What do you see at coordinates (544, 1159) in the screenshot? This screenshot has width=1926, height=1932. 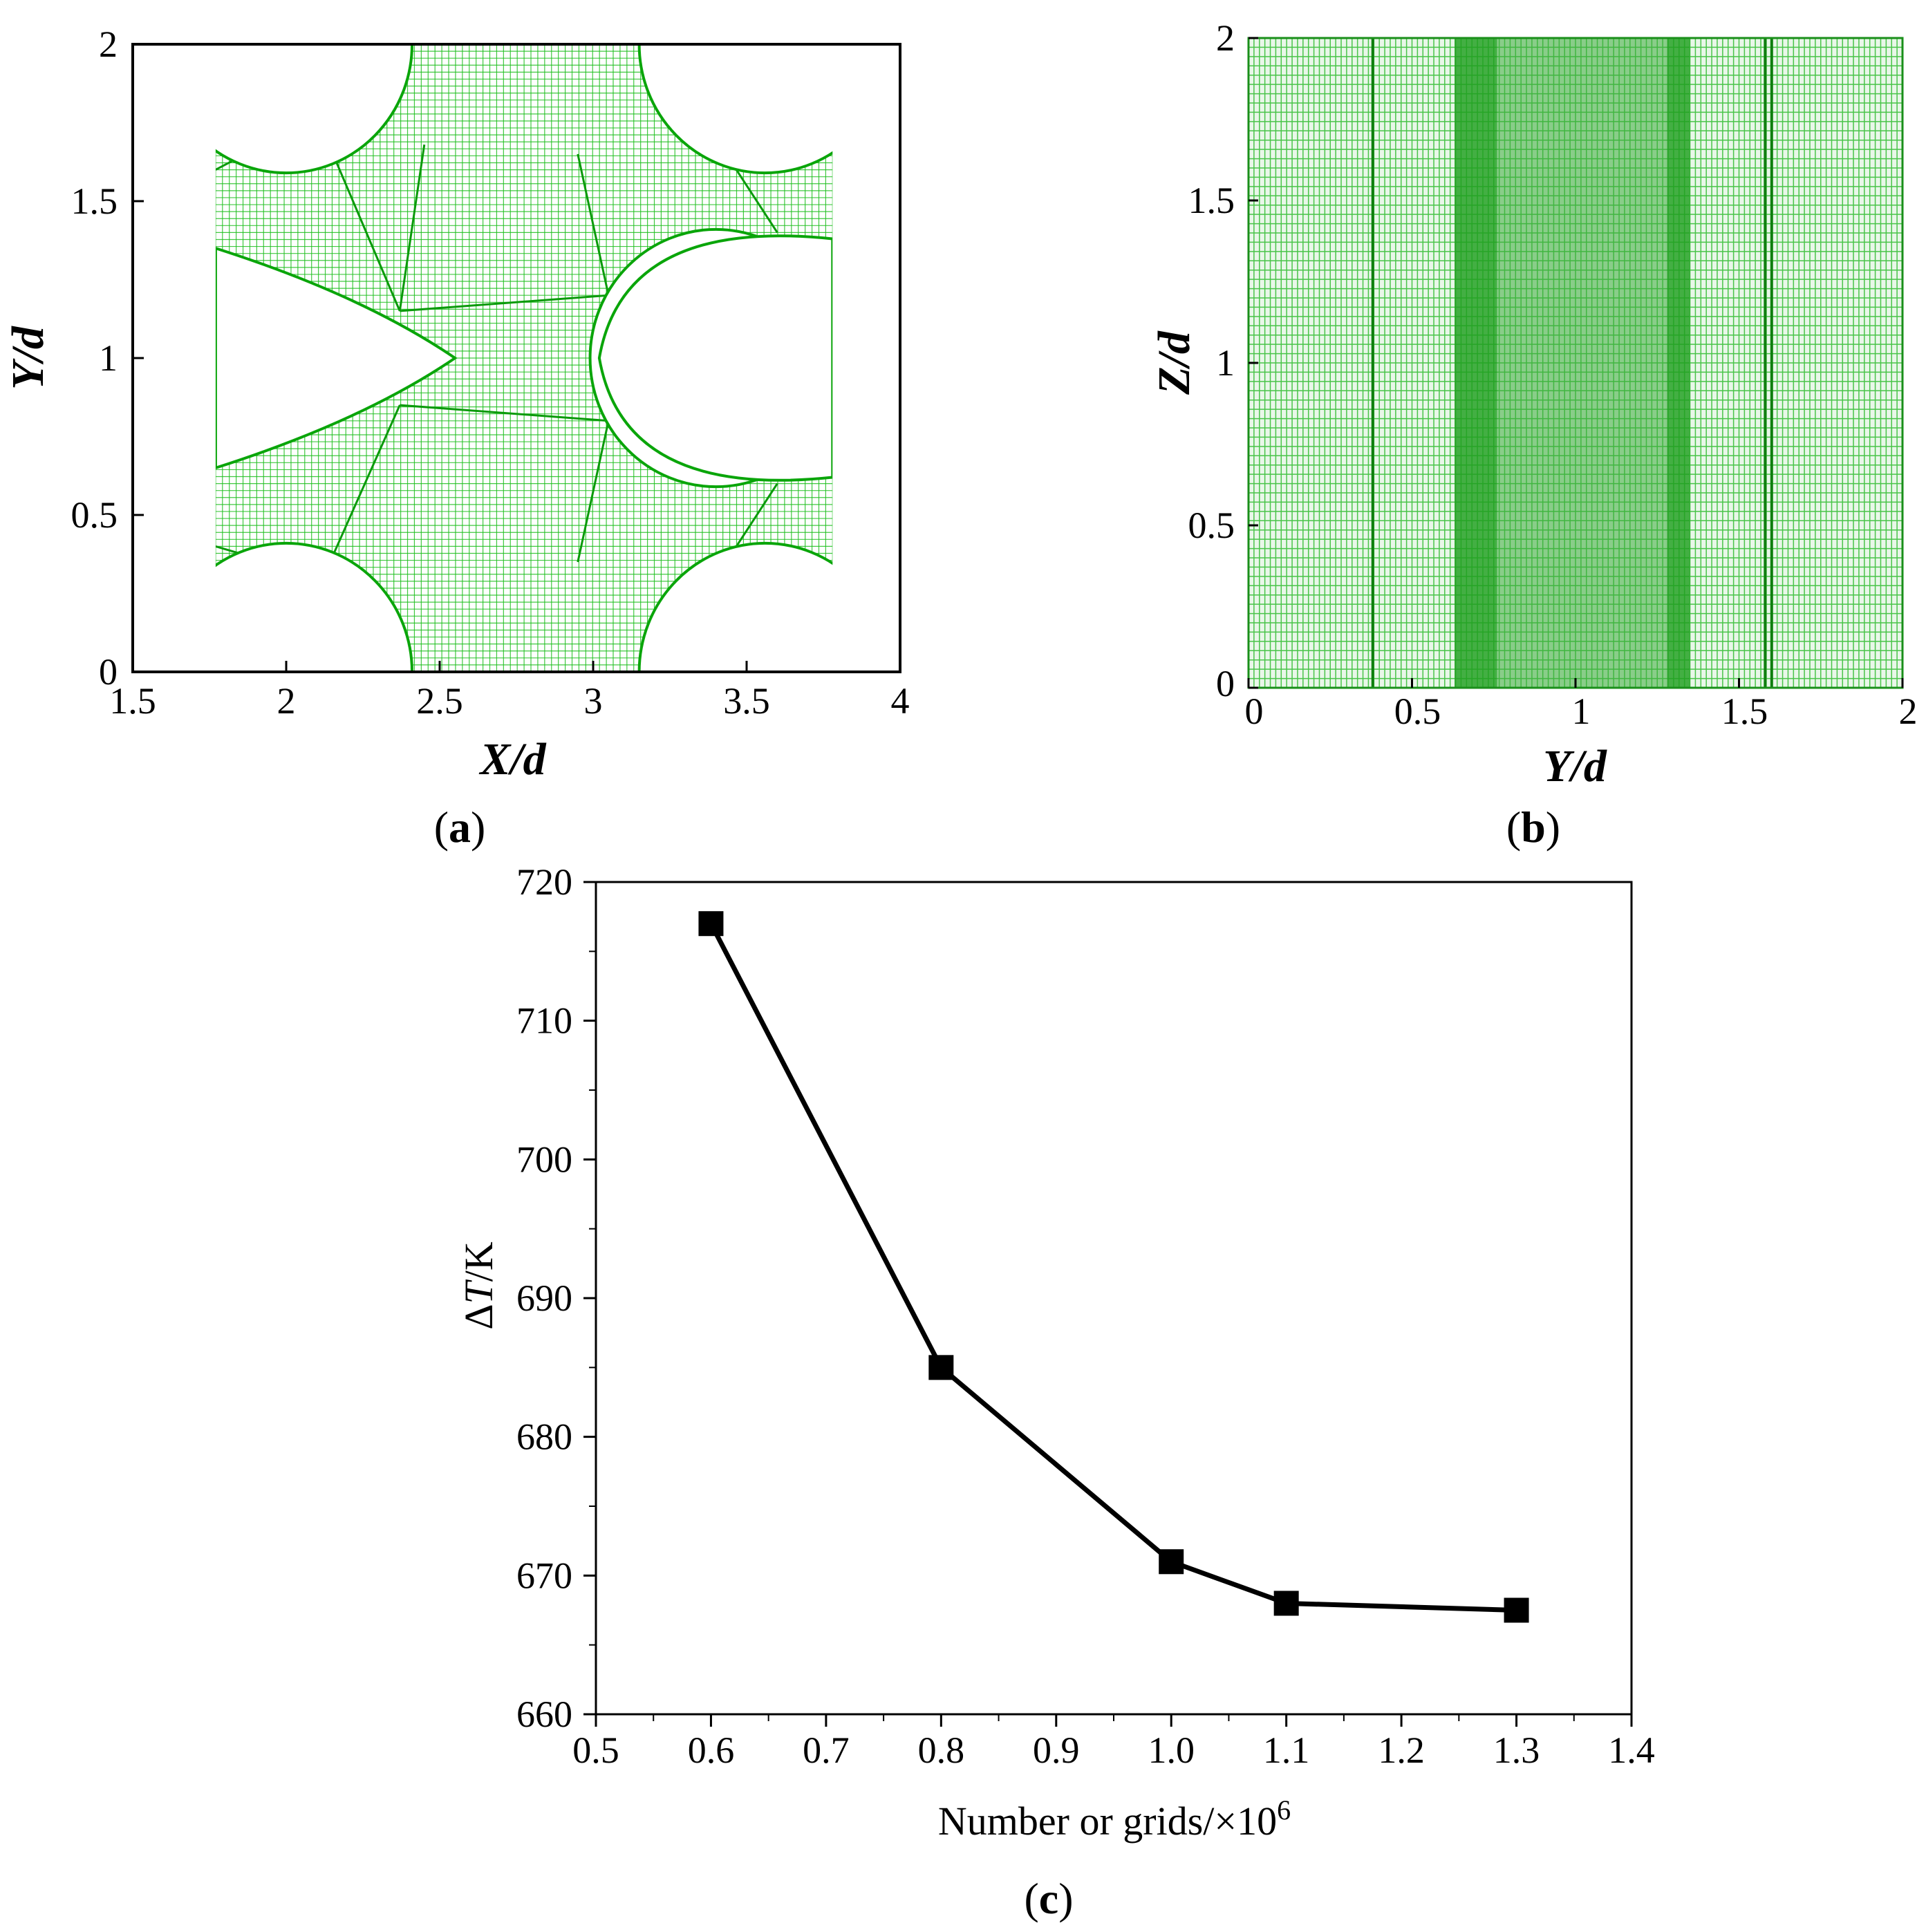 I see `panel-c-y-tick-label: 700` at bounding box center [544, 1159].